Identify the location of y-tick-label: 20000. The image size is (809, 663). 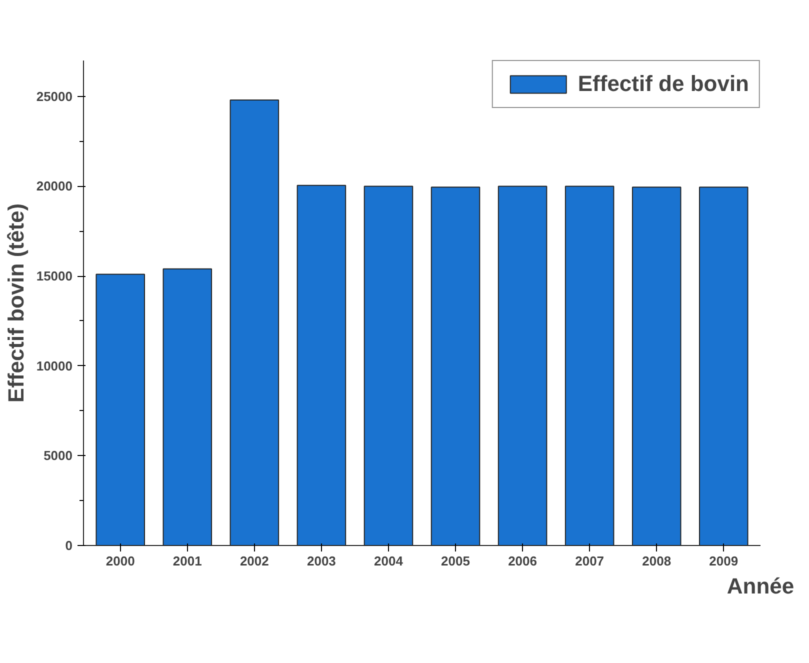
(54, 186).